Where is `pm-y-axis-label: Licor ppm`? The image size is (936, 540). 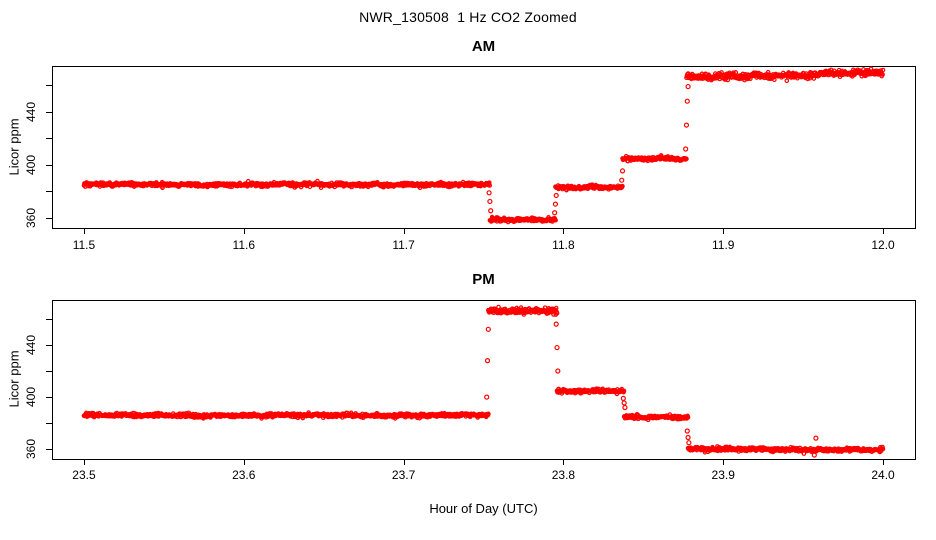
pm-y-axis-label: Licor ppm is located at coordinates (14, 379).